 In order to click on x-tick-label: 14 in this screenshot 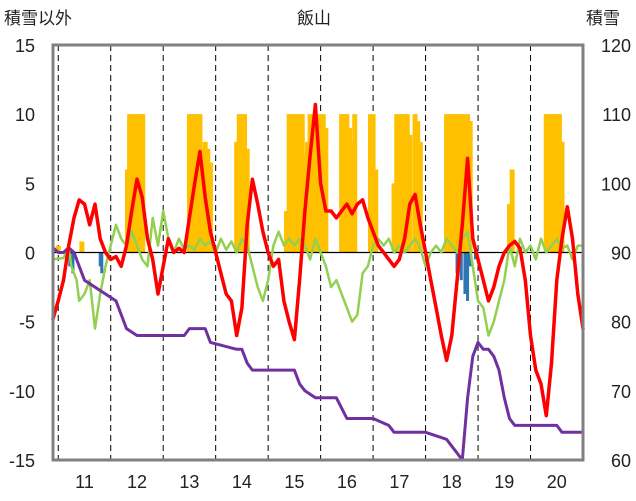, I will do `click(242, 482)`.